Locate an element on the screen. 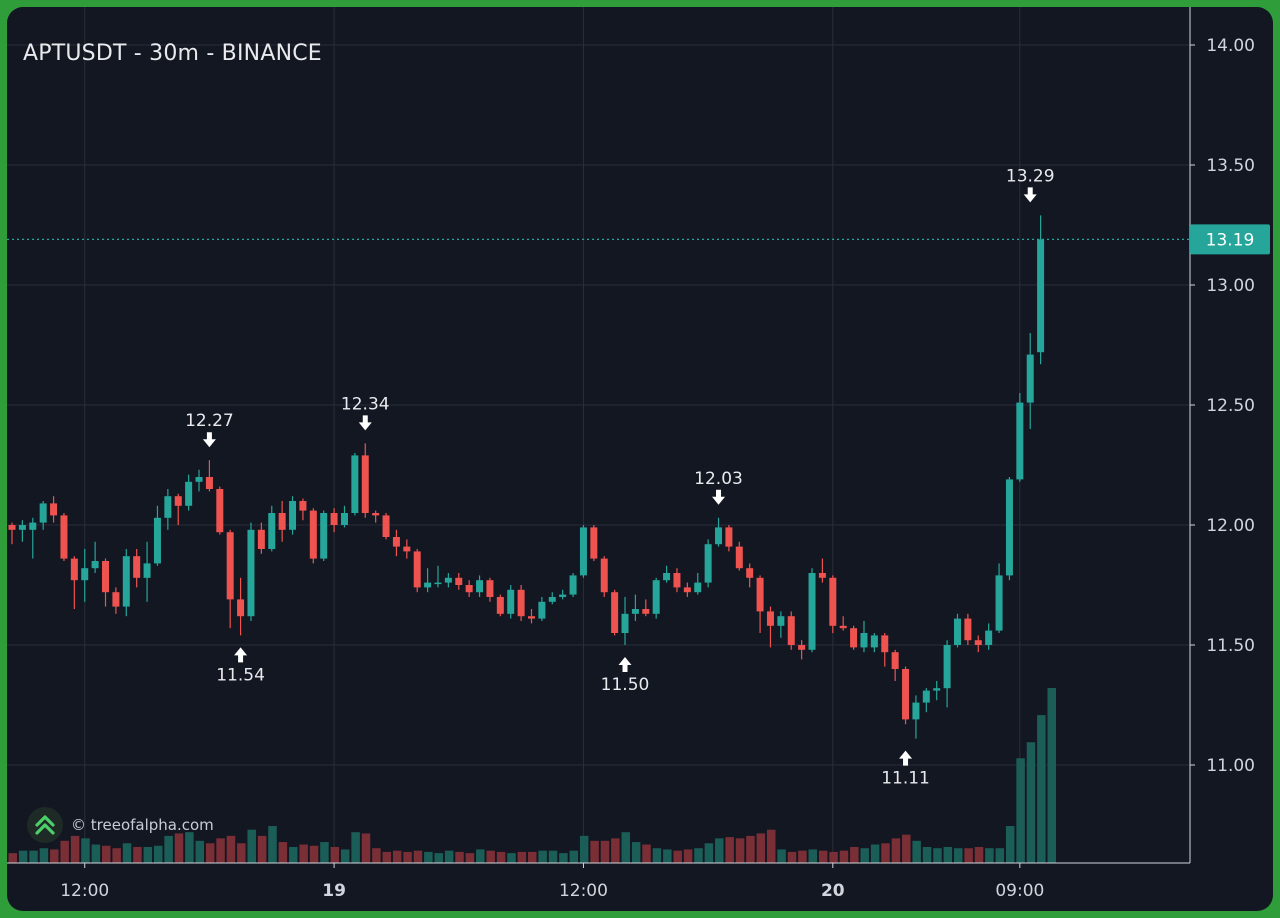 Image resolution: width=1280 pixels, height=918 pixels. x-tick-label: 20 is located at coordinates (833, 891).